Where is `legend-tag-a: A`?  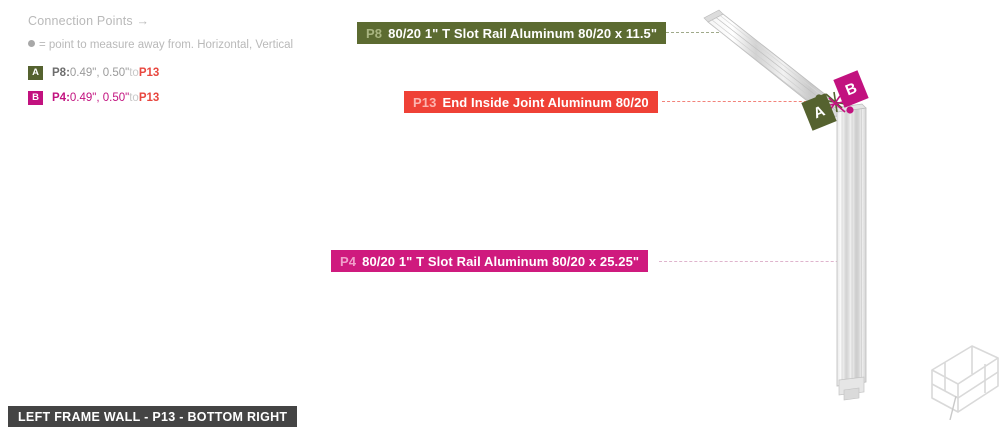 legend-tag-a: A is located at coordinates (35, 73).